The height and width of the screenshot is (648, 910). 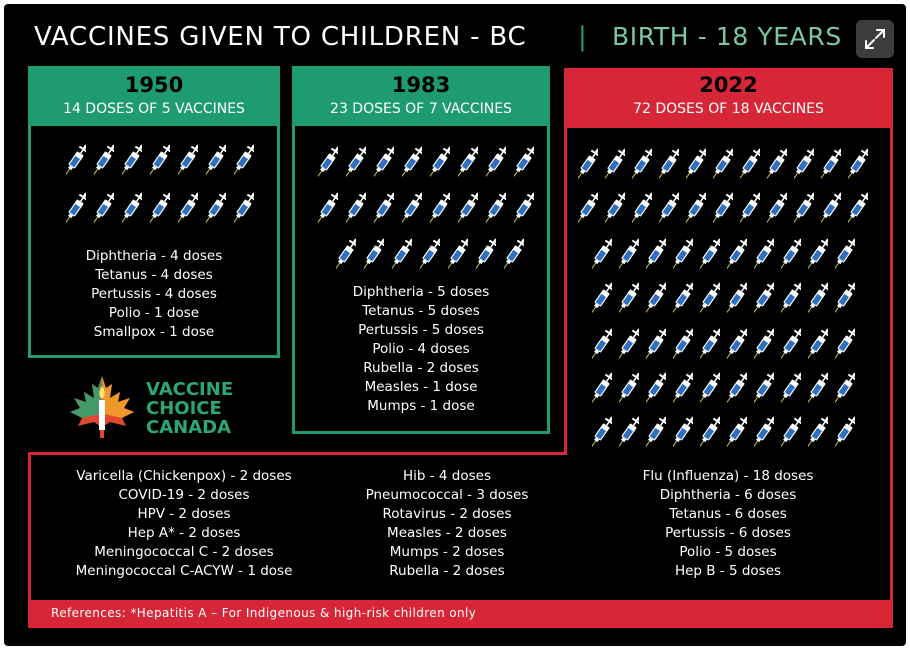 What do you see at coordinates (421, 311) in the screenshot?
I see `vaccine-list-item: Tetanus - 5 doses` at bounding box center [421, 311].